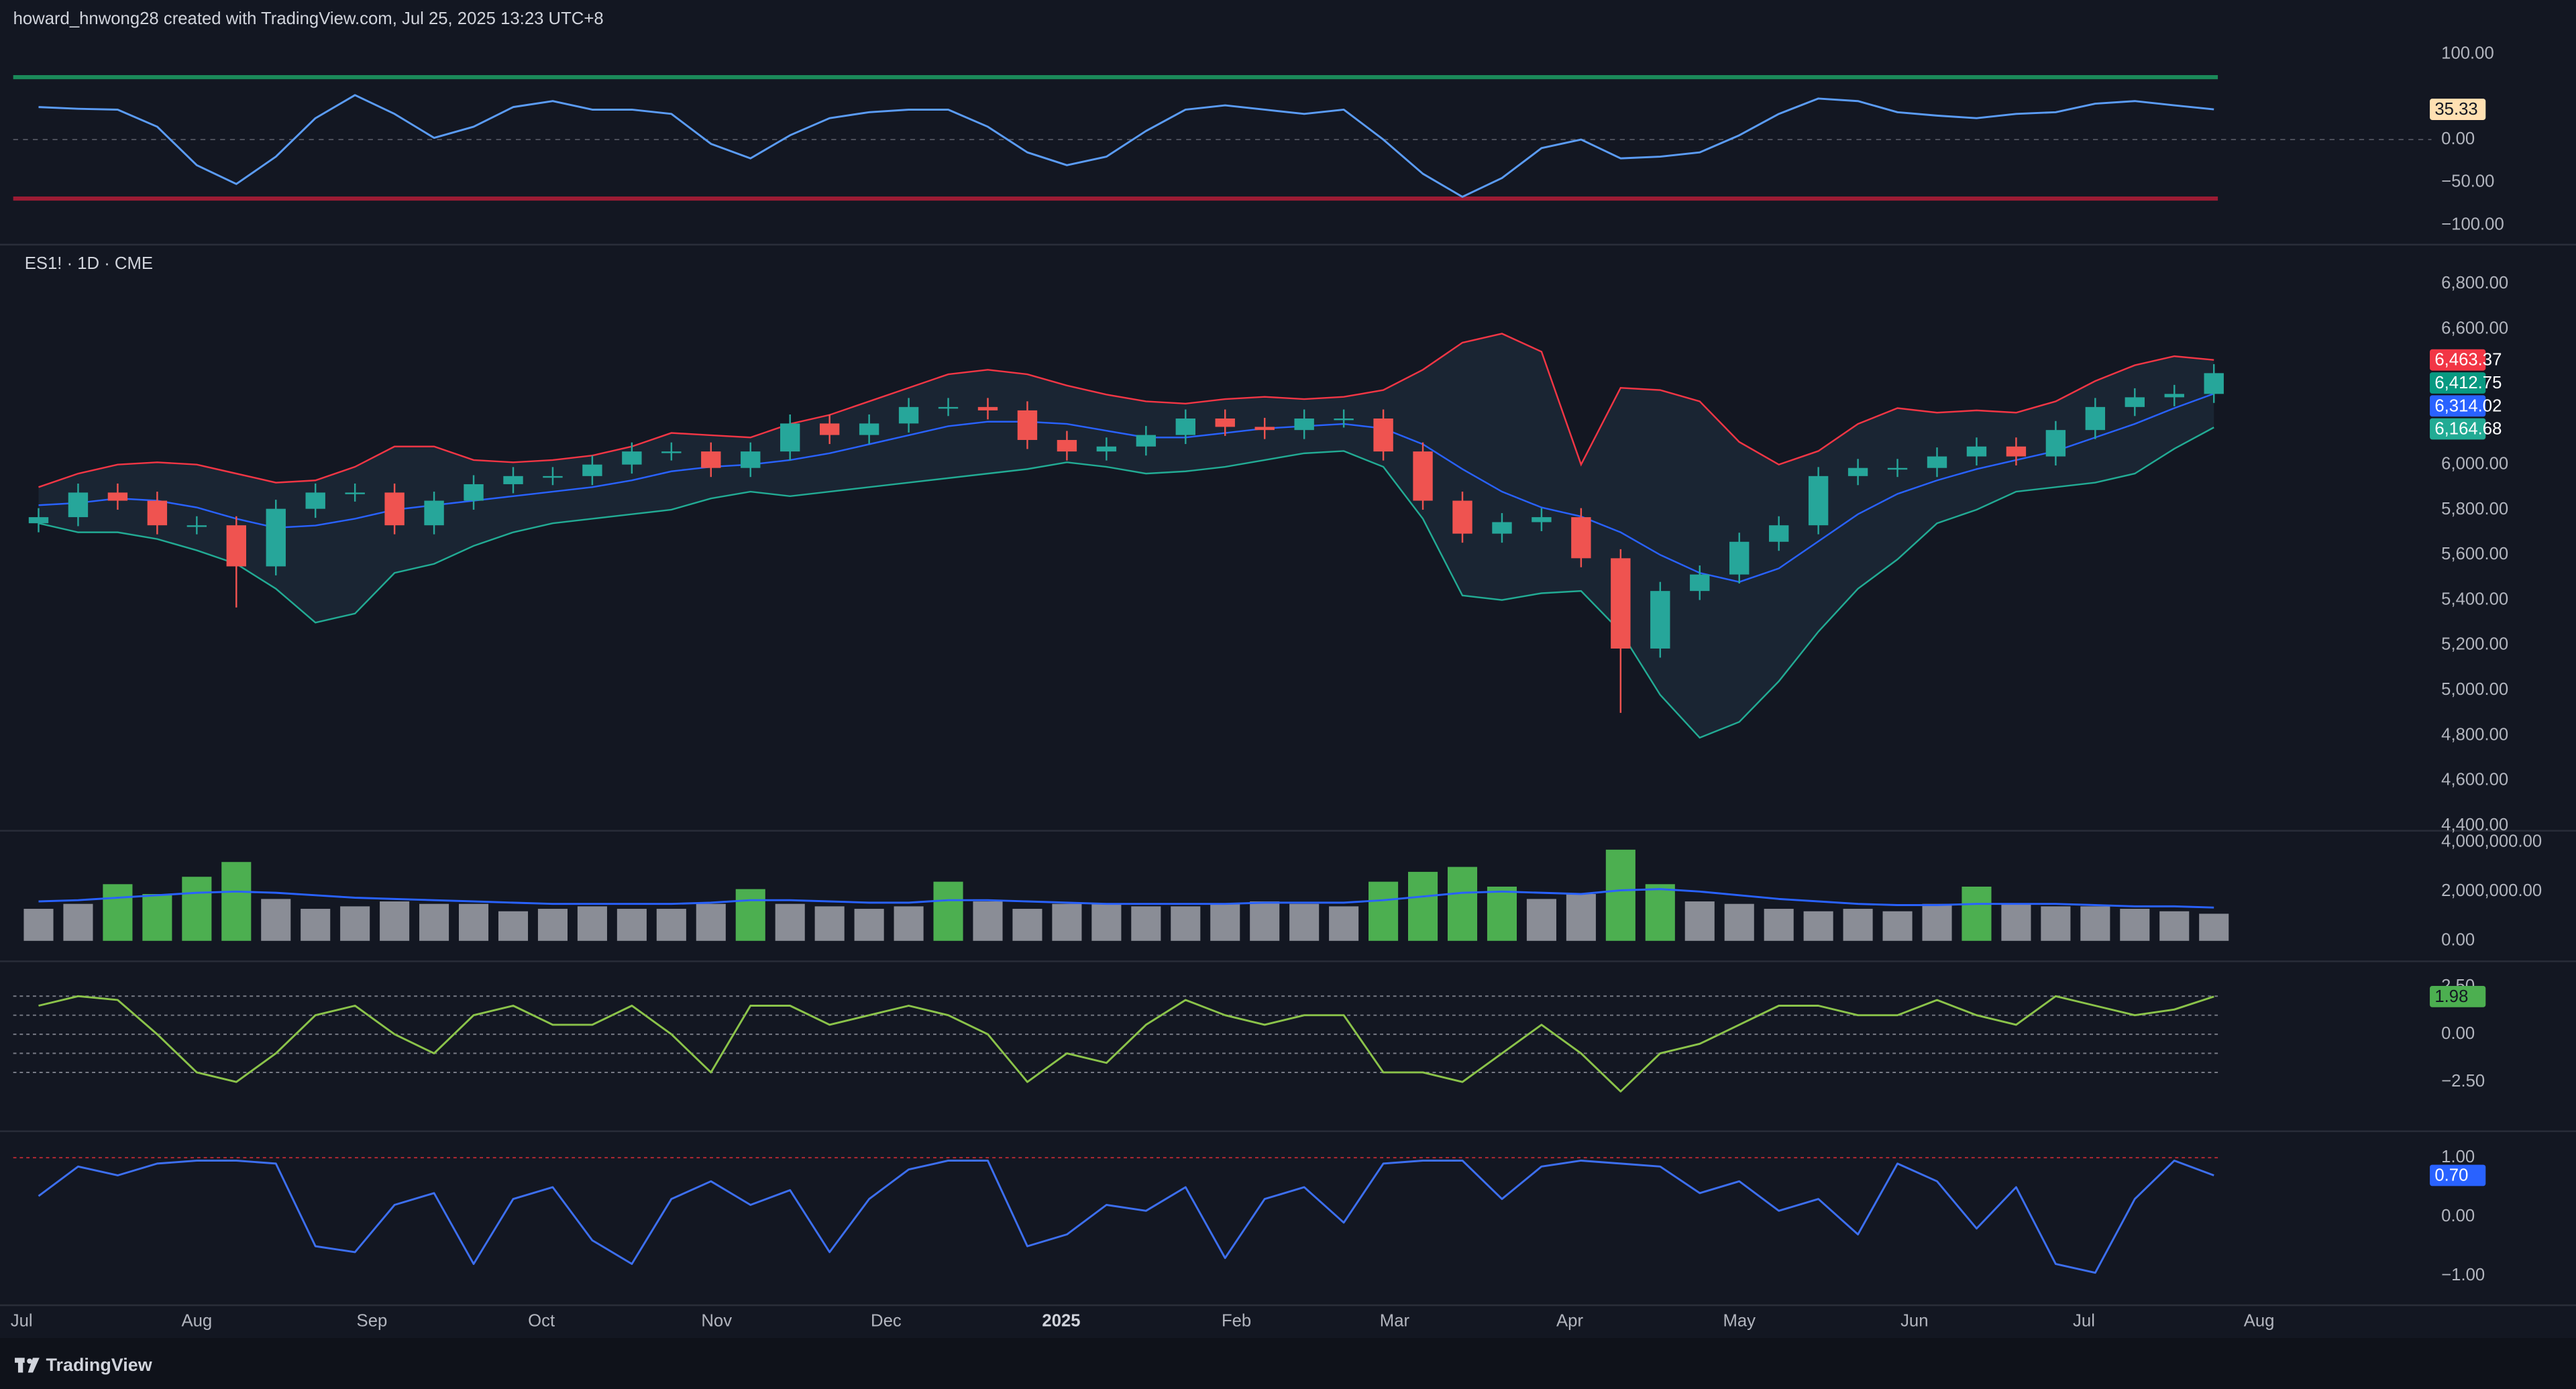 Image resolution: width=2576 pixels, height=1389 pixels. What do you see at coordinates (1395, 1321) in the screenshot?
I see `x-tick-label: Mar` at bounding box center [1395, 1321].